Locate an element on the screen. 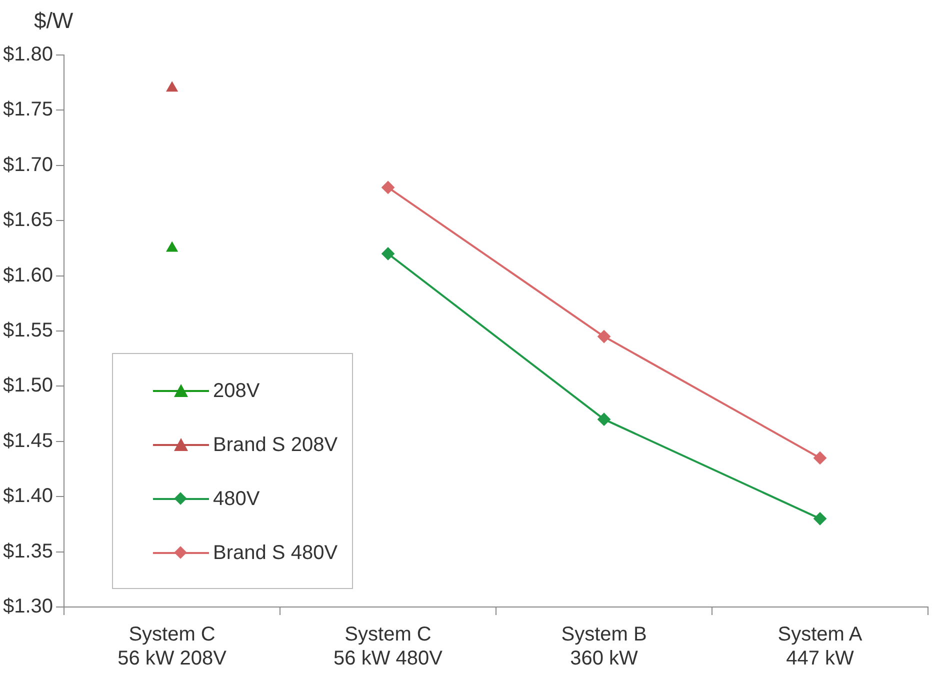 This screenshot has width=948, height=679. y-tick-label: $1.45 is located at coordinates (28, 441).